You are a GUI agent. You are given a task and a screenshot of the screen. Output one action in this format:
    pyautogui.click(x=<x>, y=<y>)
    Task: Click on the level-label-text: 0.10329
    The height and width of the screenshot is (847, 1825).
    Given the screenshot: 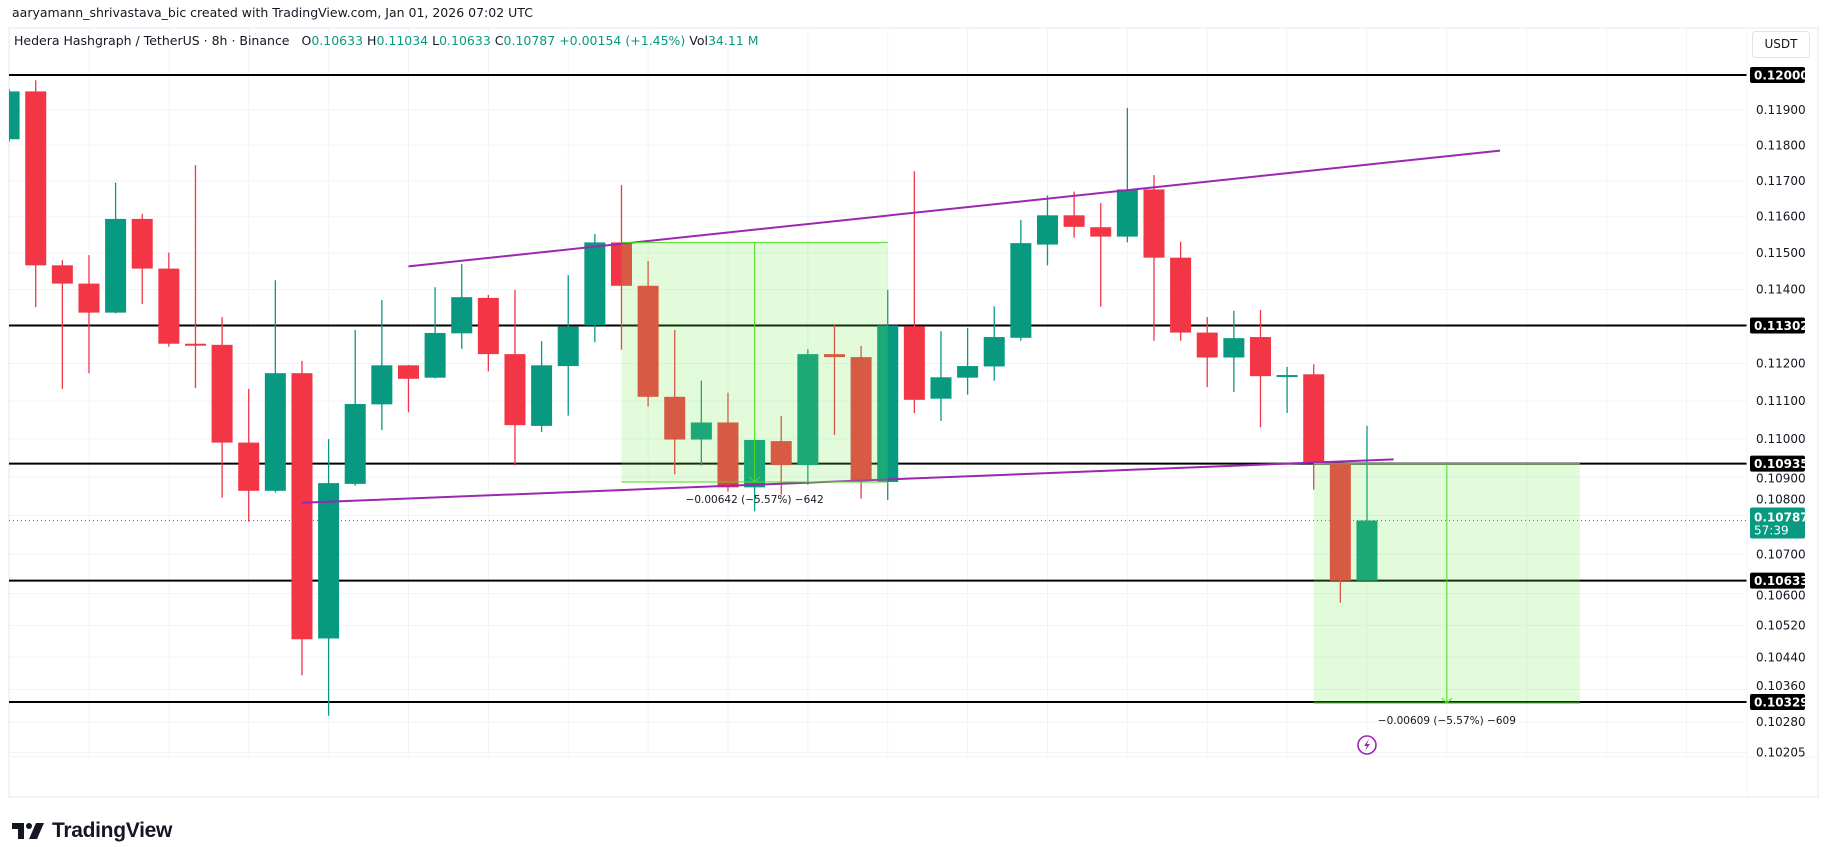 What is the action you would take?
    pyautogui.click(x=1781, y=702)
    